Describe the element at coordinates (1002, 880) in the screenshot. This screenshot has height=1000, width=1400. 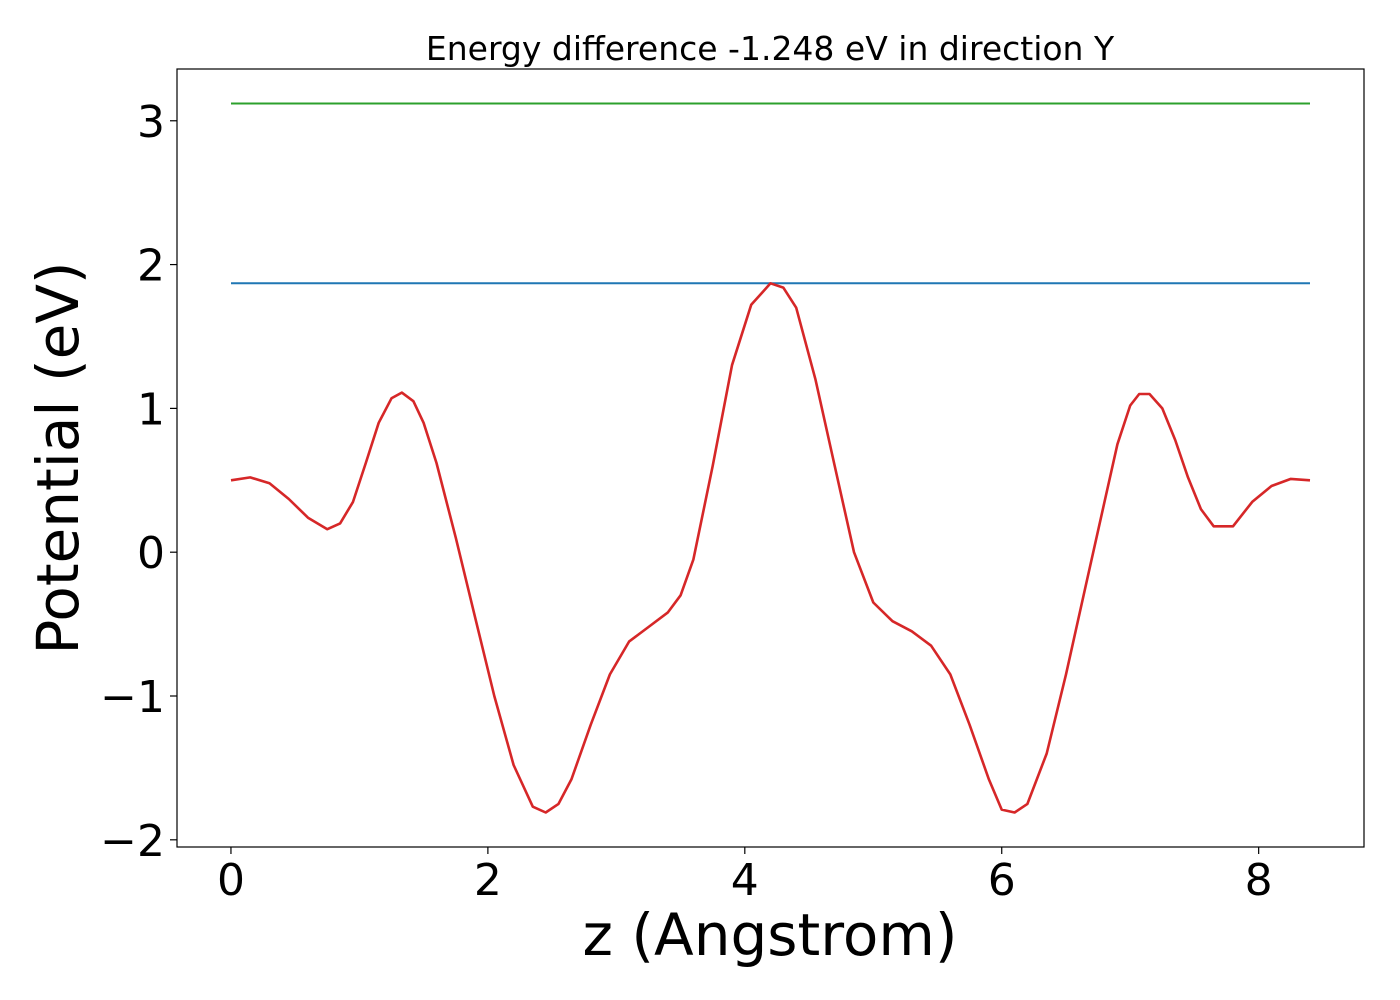
I see `x-tick-label: 6` at that location.